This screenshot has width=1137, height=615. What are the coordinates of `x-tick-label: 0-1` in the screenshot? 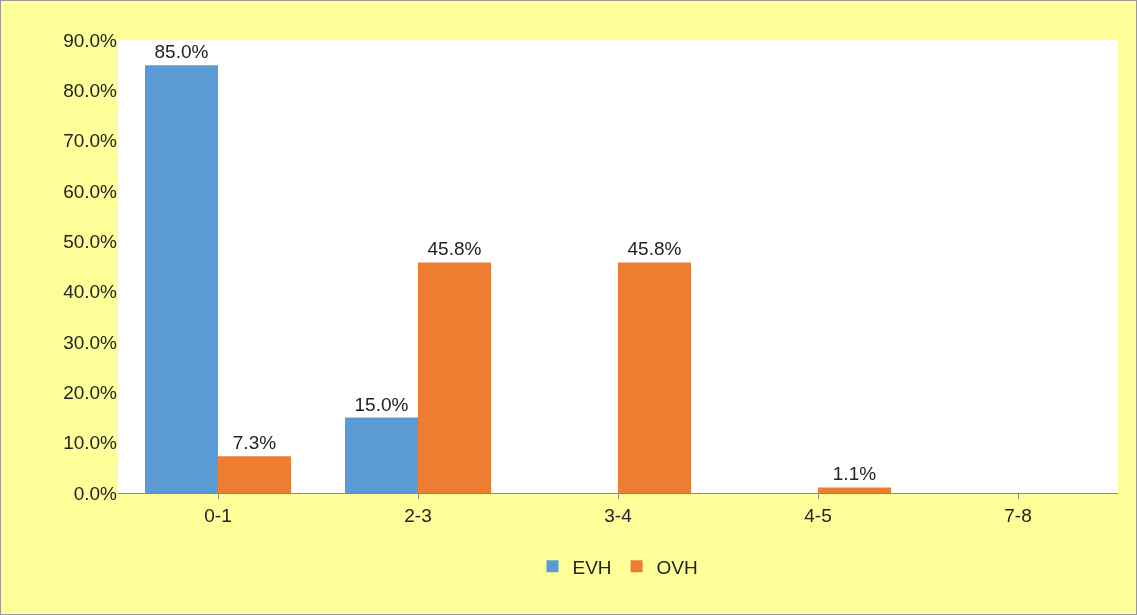 It's located at (218, 515).